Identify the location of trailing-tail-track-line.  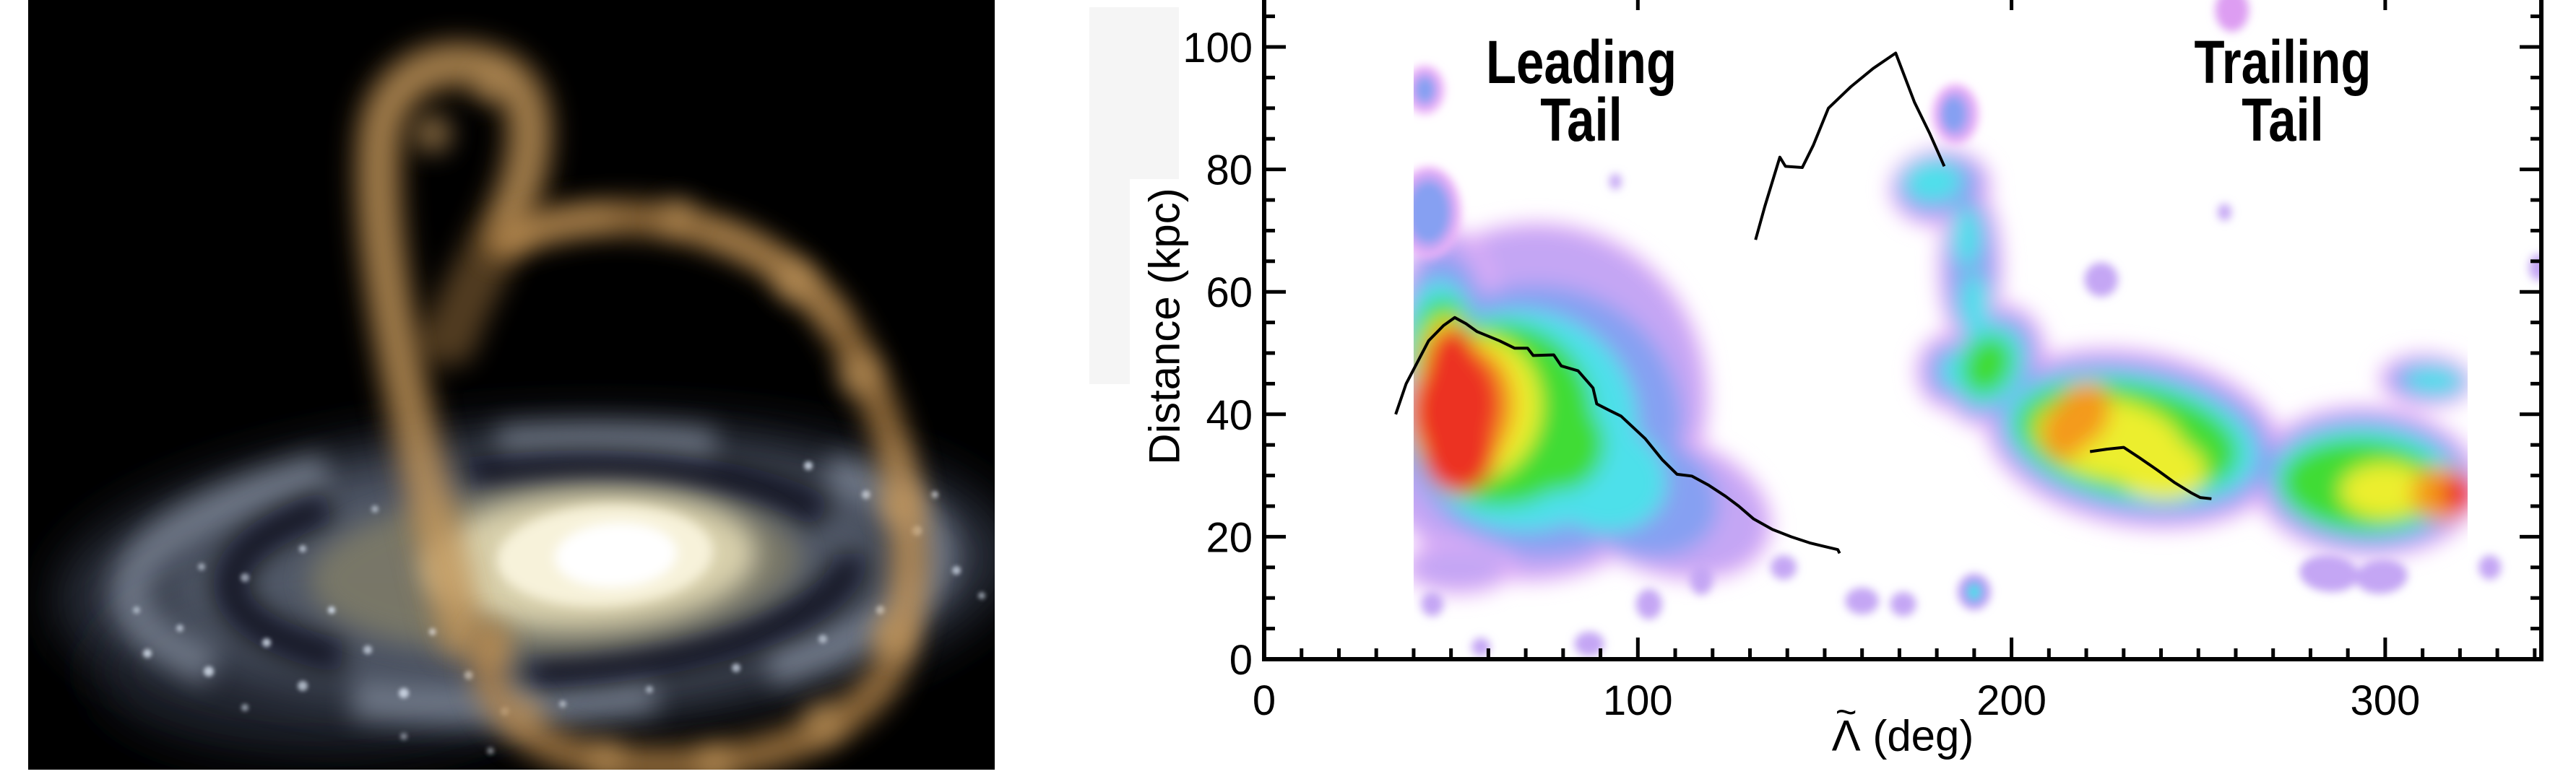
(2150, 472).